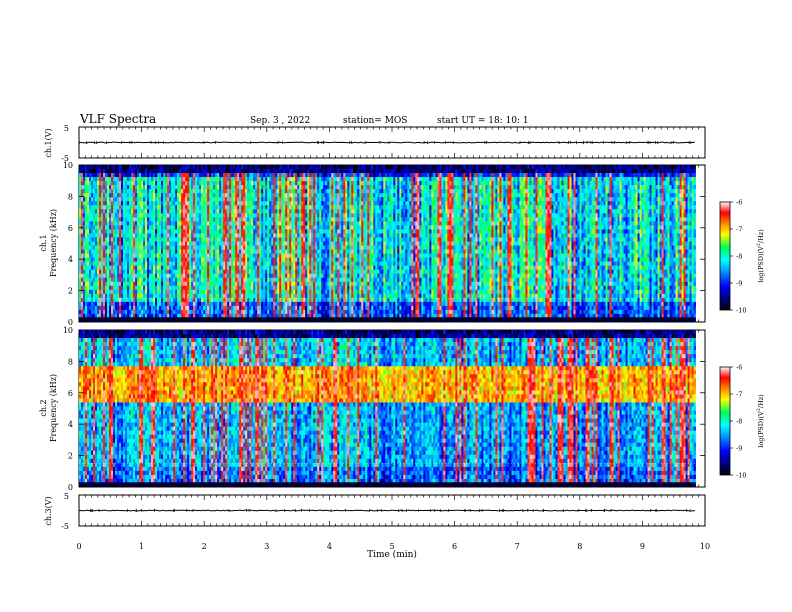 The height and width of the screenshot is (612, 792). Describe the element at coordinates (266, 546) in the screenshot. I see `x-tick-label: 3` at that location.